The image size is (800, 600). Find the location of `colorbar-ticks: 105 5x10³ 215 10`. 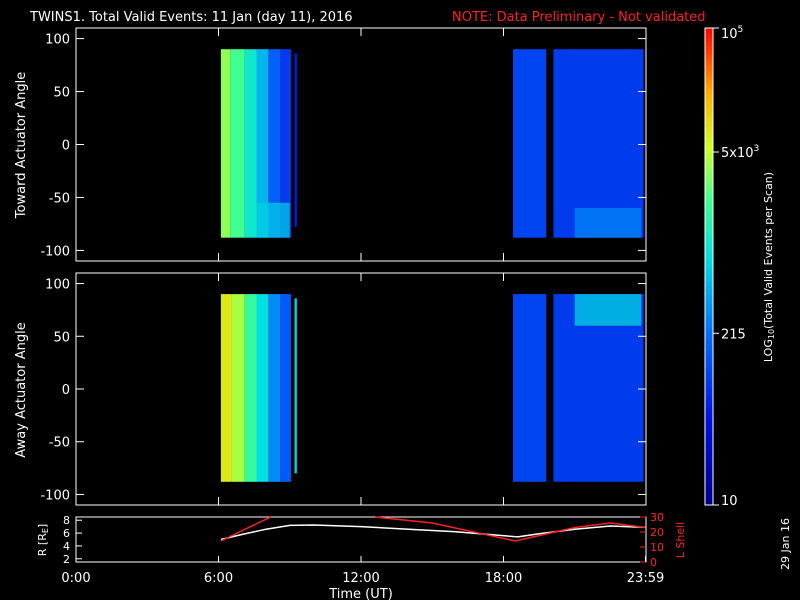

colorbar-ticks: 105 5x10³ 215 10 is located at coordinates (736, 267).